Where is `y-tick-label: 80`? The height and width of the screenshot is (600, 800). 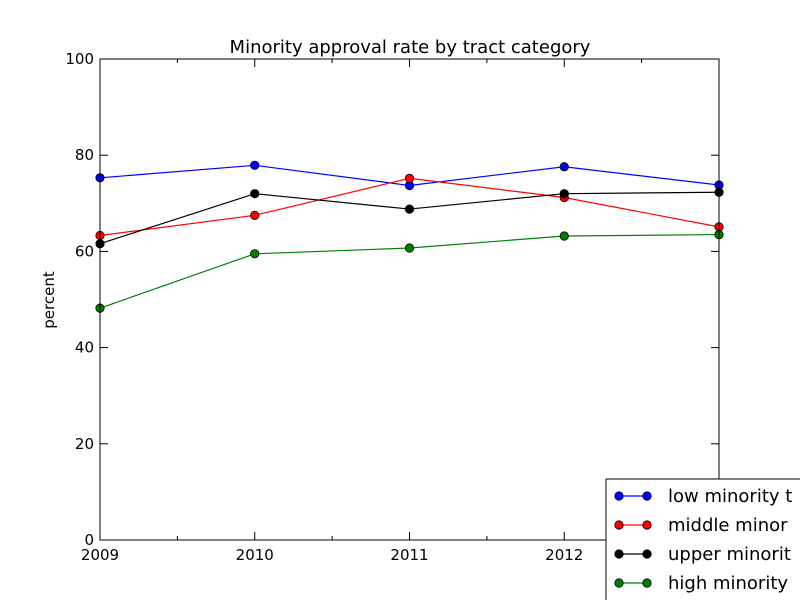 y-tick-label: 80 is located at coordinates (84, 155).